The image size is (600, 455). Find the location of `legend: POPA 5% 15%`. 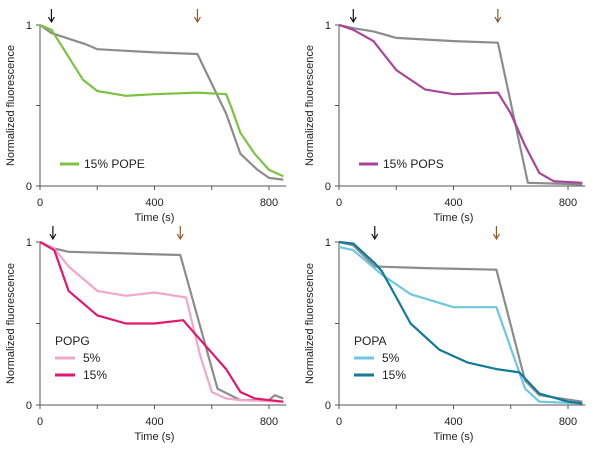

legend: POPA 5% 15% is located at coordinates (380, 358).